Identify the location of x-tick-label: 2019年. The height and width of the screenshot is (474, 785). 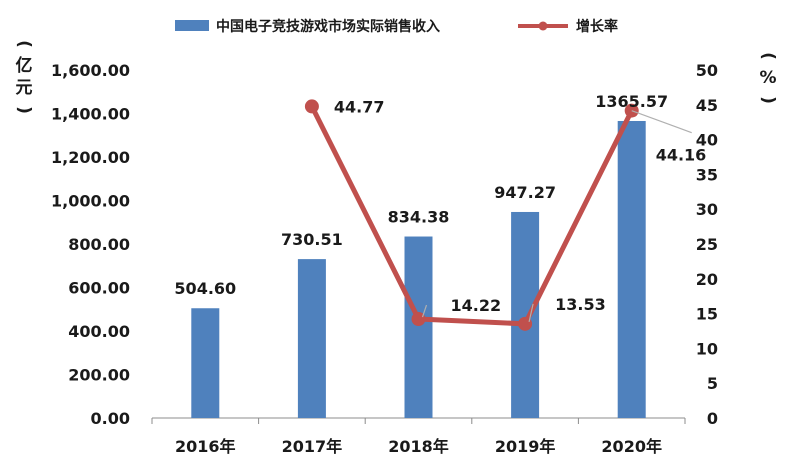
(525, 446).